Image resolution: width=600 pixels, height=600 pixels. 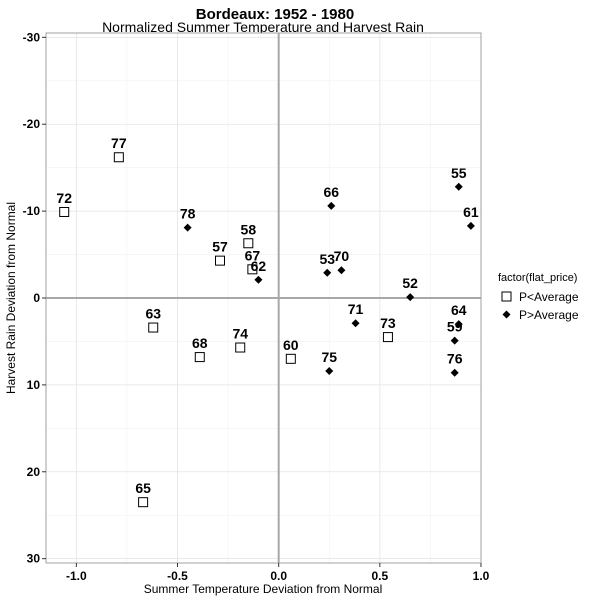 What do you see at coordinates (188, 214) in the screenshot?
I see `data-point-label: 78` at bounding box center [188, 214].